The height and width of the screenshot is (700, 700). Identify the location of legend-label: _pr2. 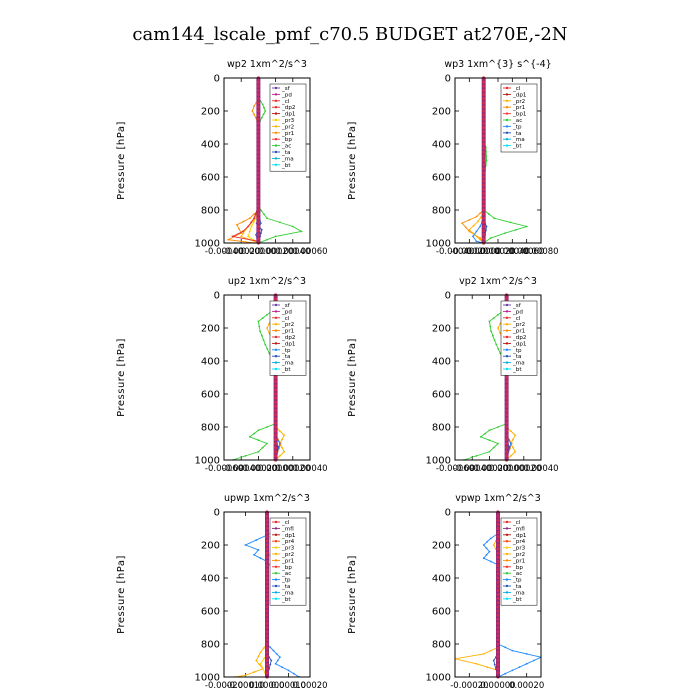
(287, 555).